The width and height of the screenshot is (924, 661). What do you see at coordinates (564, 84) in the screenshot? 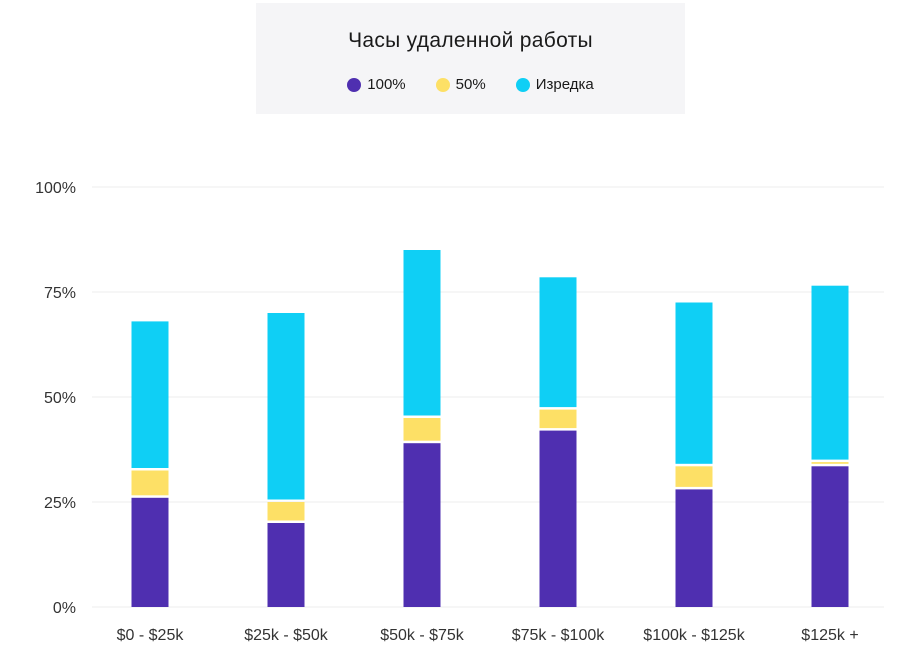
I see `legend-label: Изредка` at bounding box center [564, 84].